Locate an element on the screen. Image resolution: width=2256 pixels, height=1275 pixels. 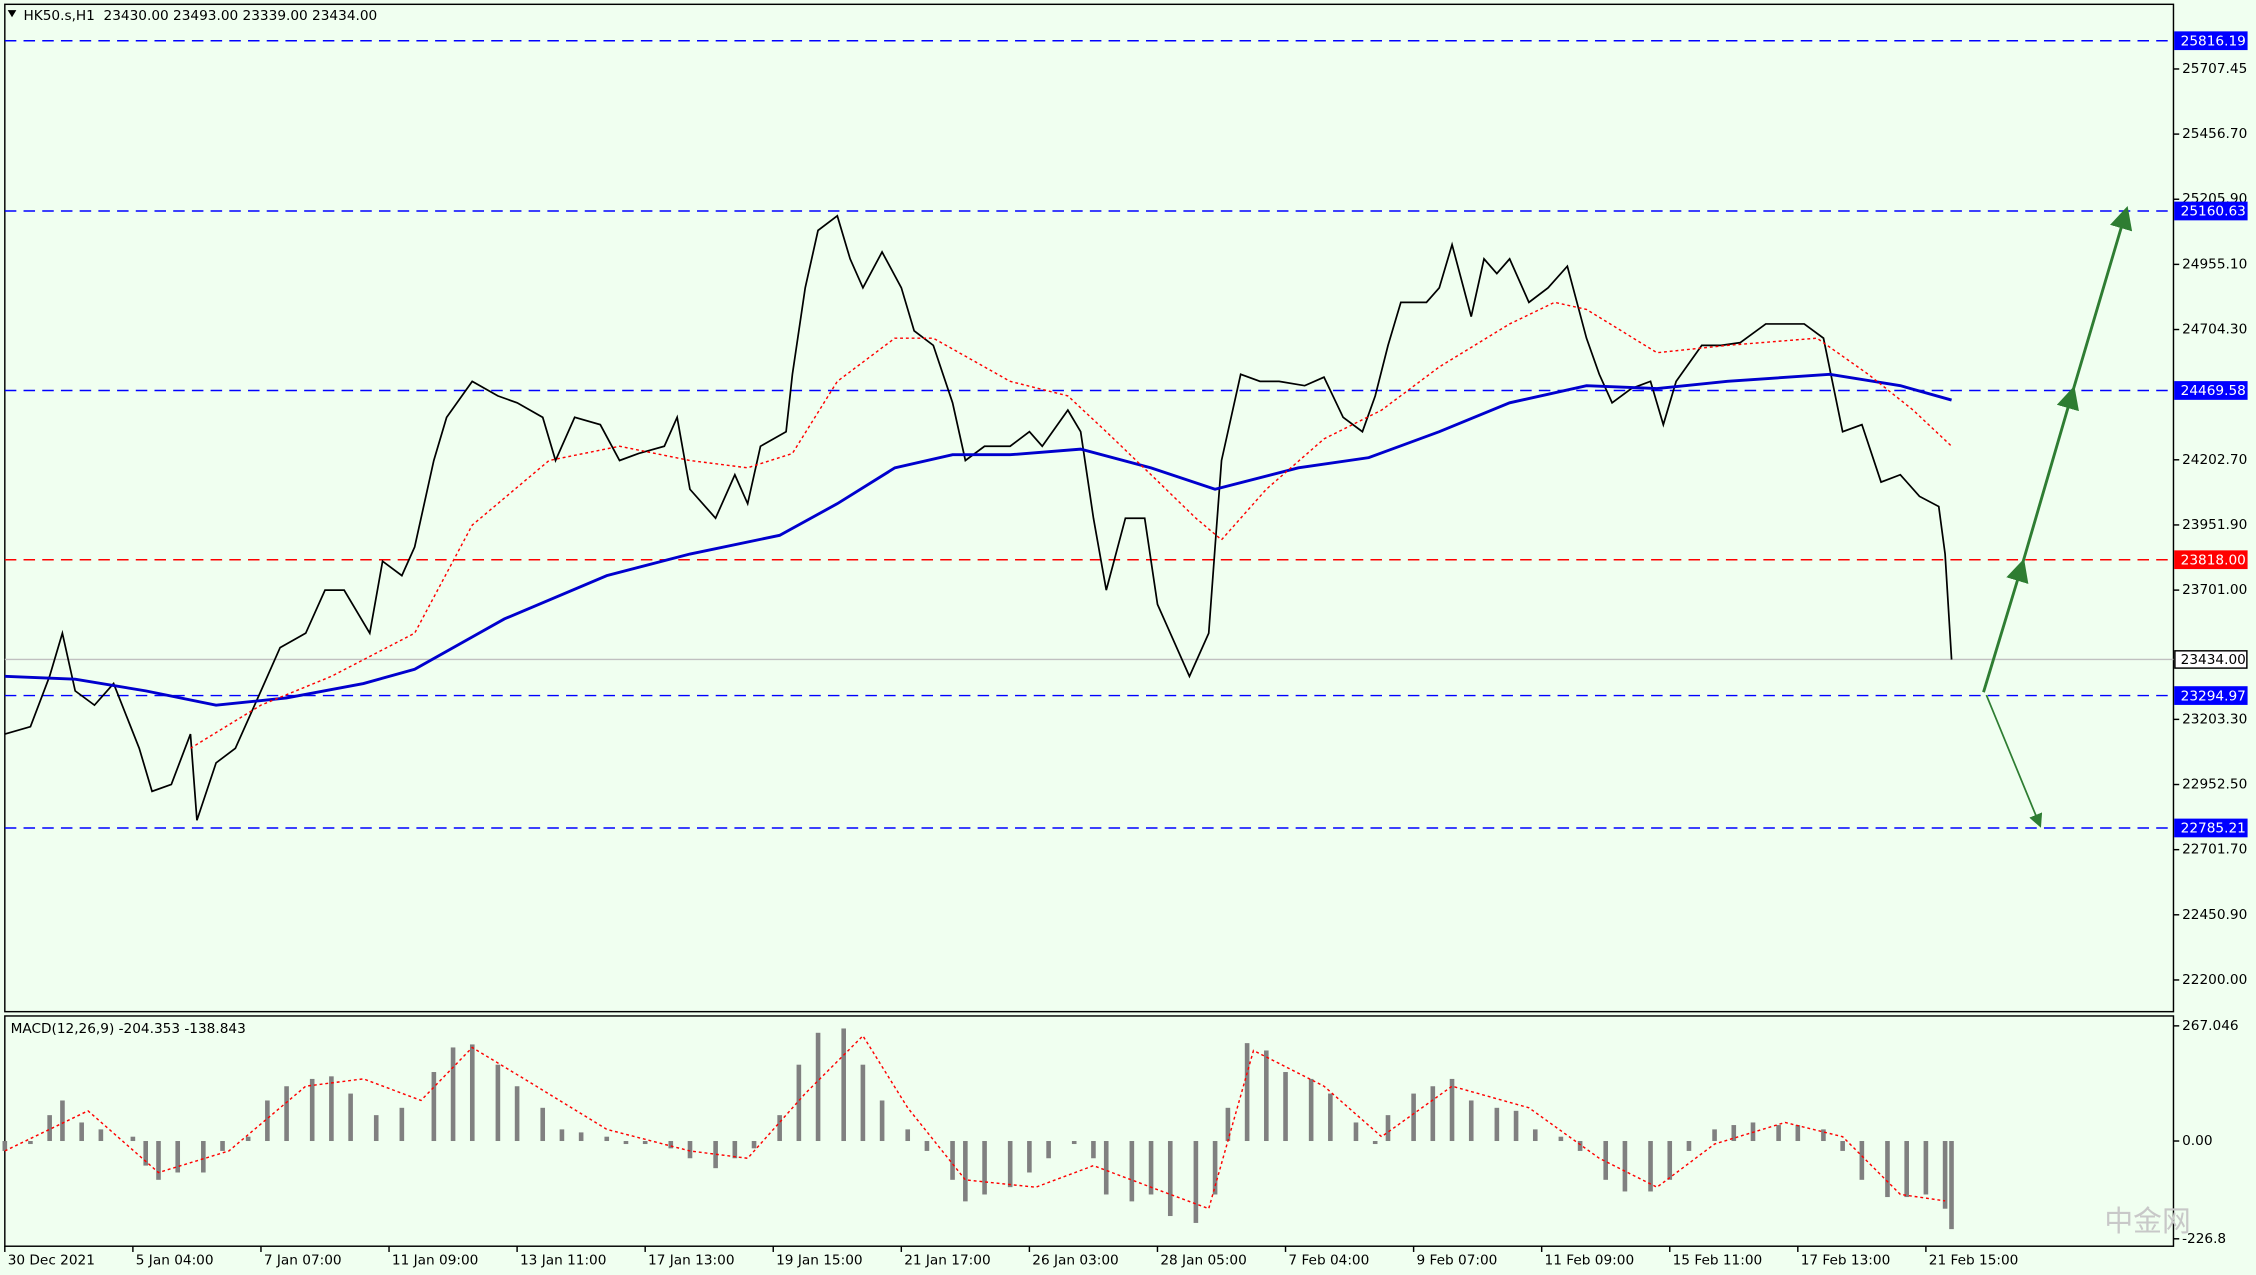
series-line is located at coordinates (975, 1122).